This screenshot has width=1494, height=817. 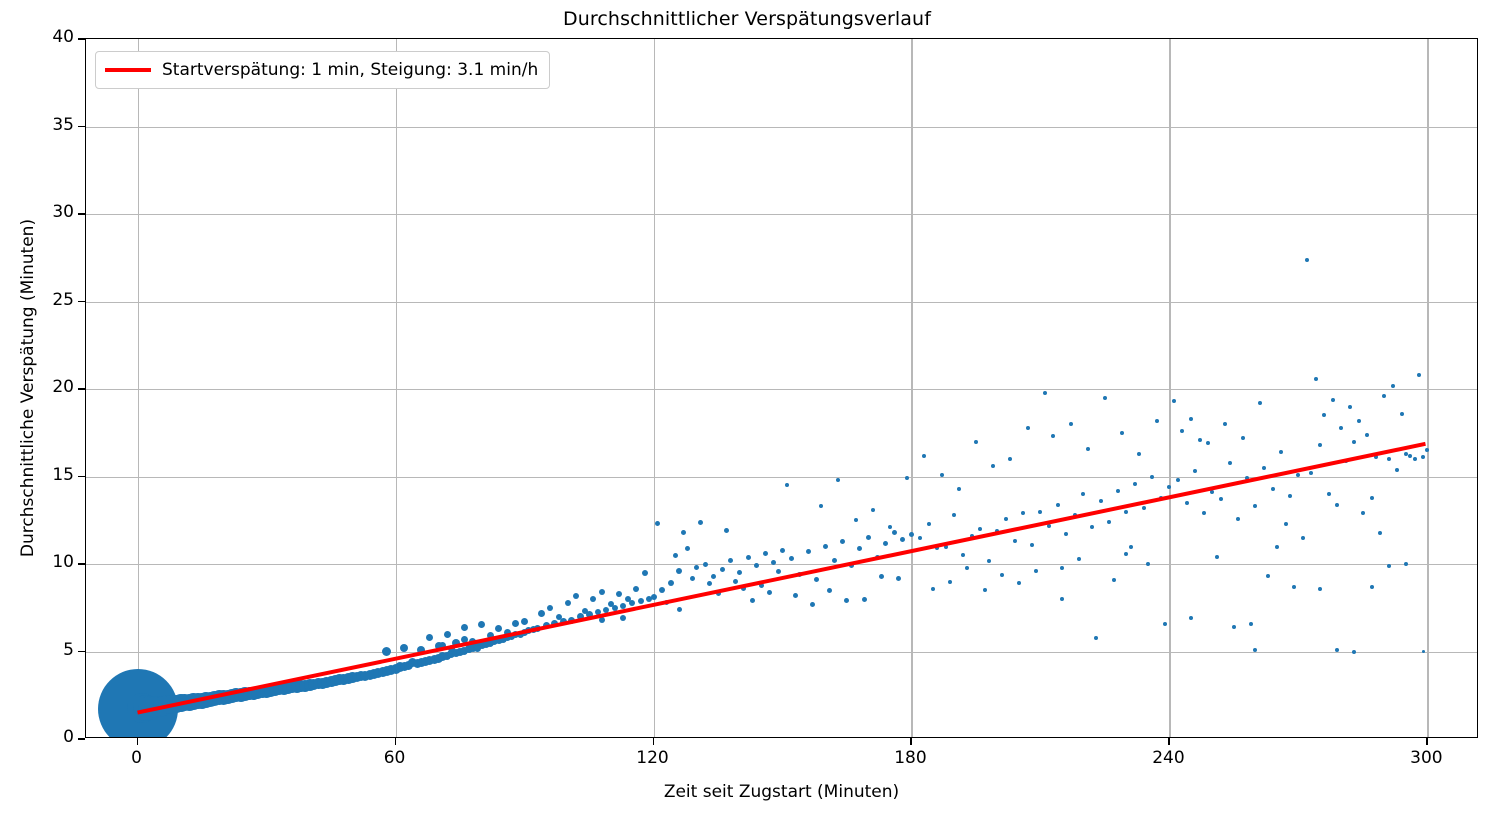 What do you see at coordinates (63, 212) in the screenshot?
I see `y-tick-label: 30` at bounding box center [63, 212].